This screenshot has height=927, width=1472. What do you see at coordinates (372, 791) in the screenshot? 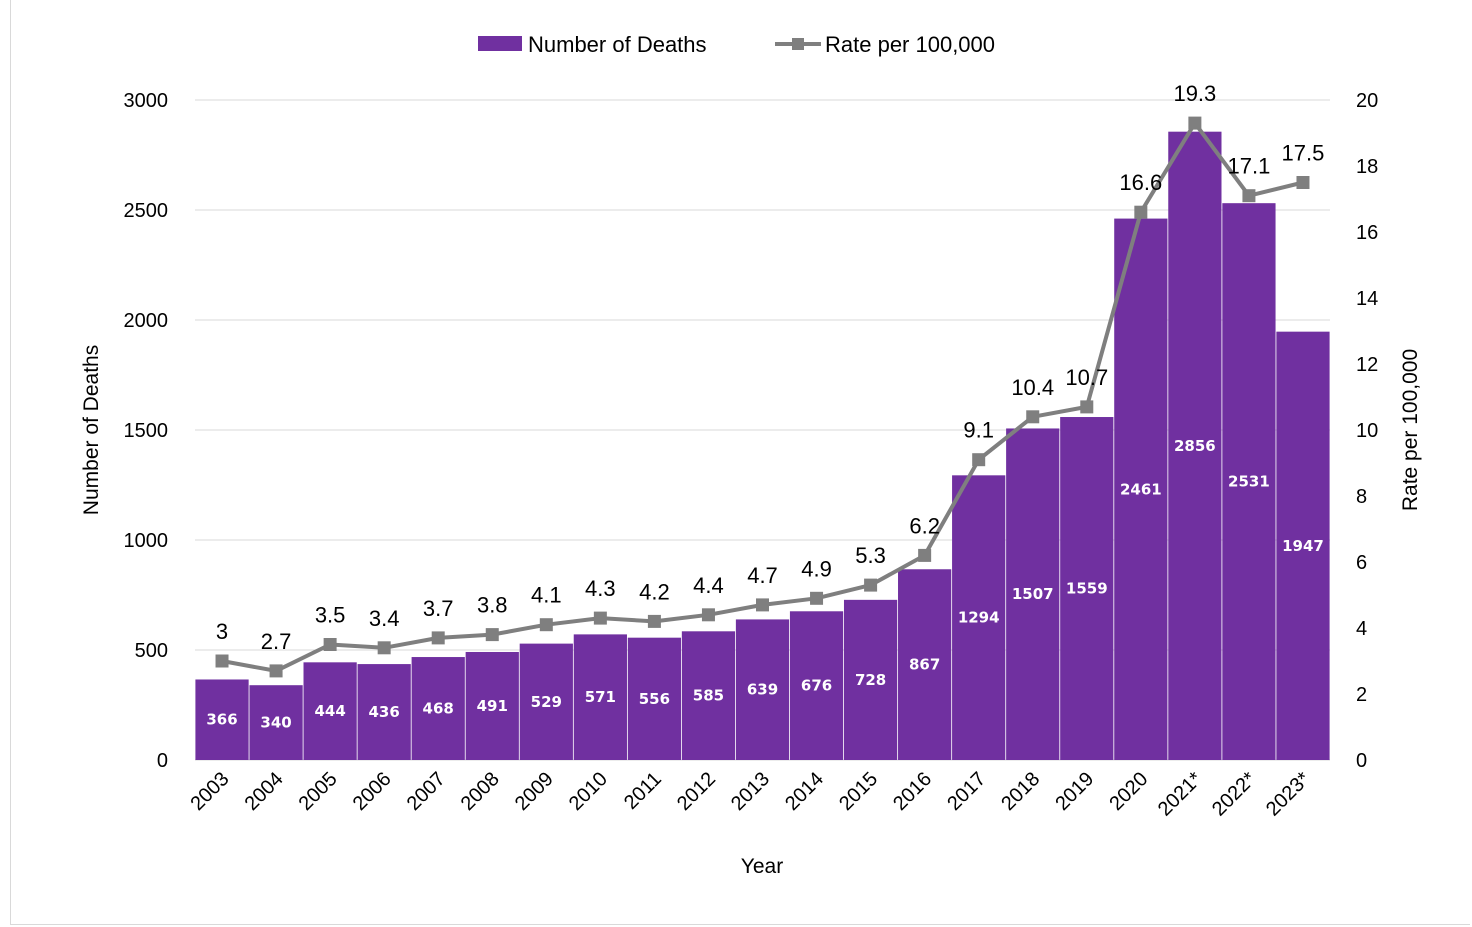
I see `x-tick-label: 2006` at bounding box center [372, 791].